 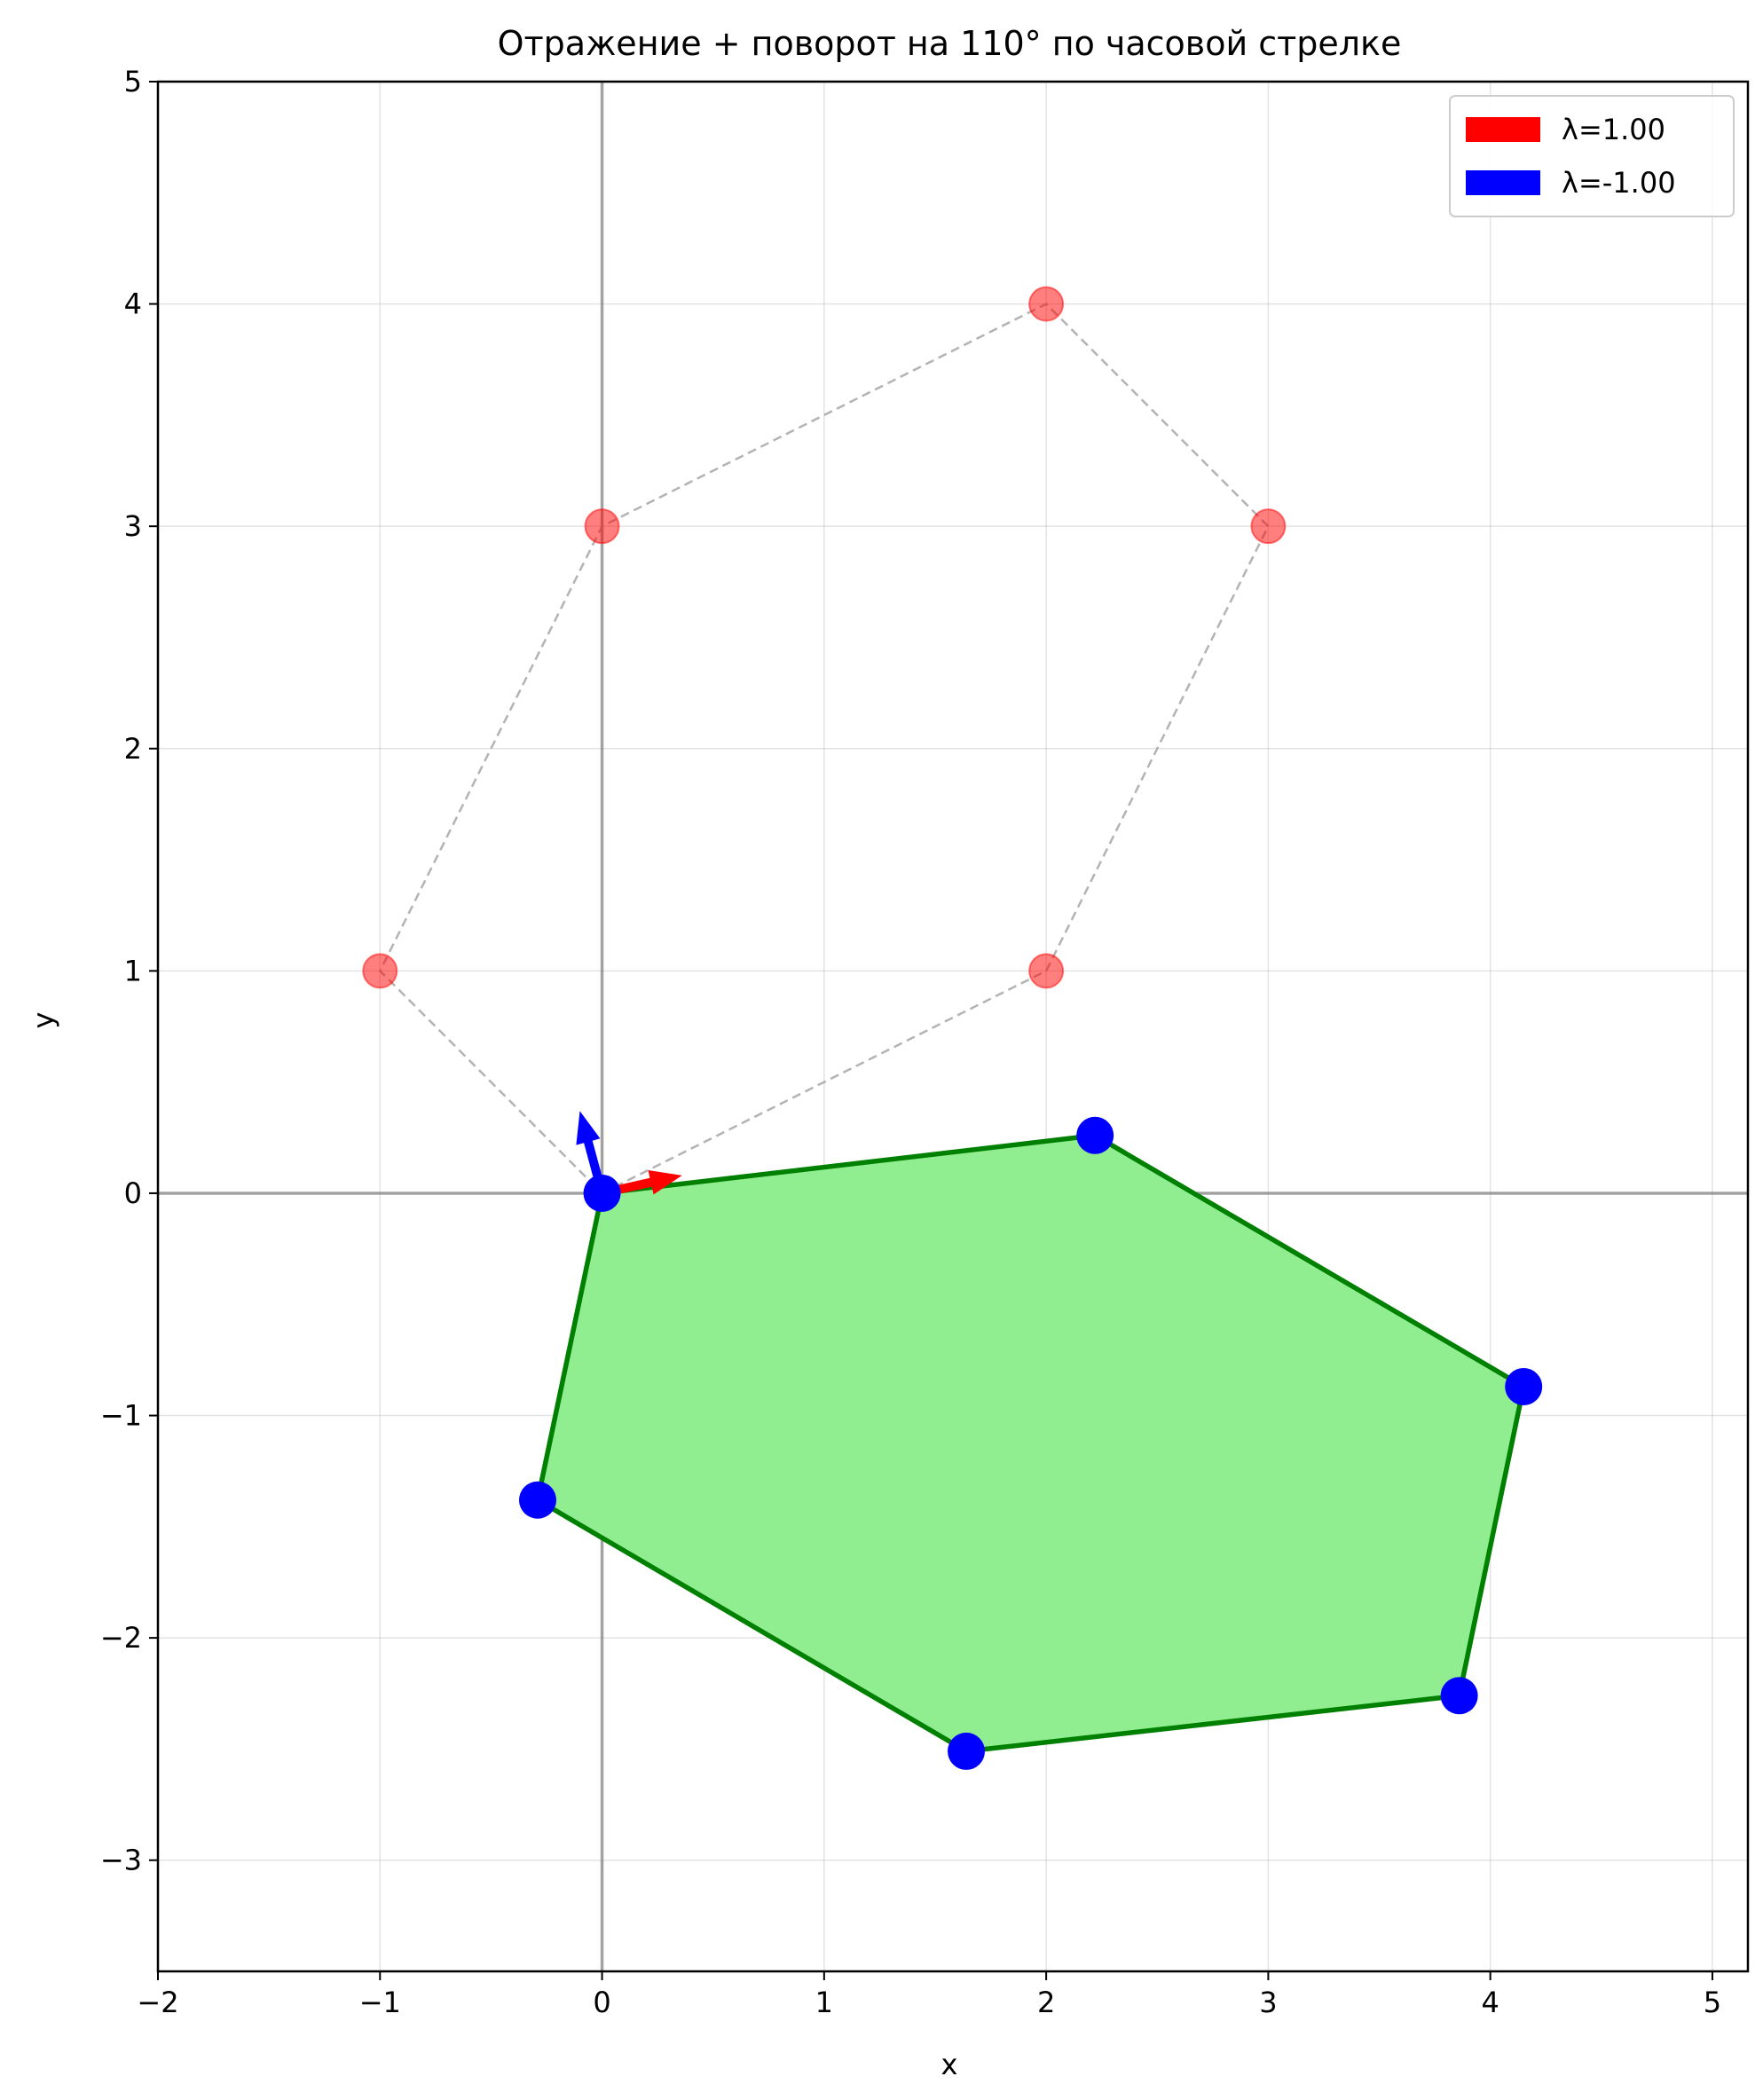 I want to click on y-tick-label: 1, so click(x=133, y=971).